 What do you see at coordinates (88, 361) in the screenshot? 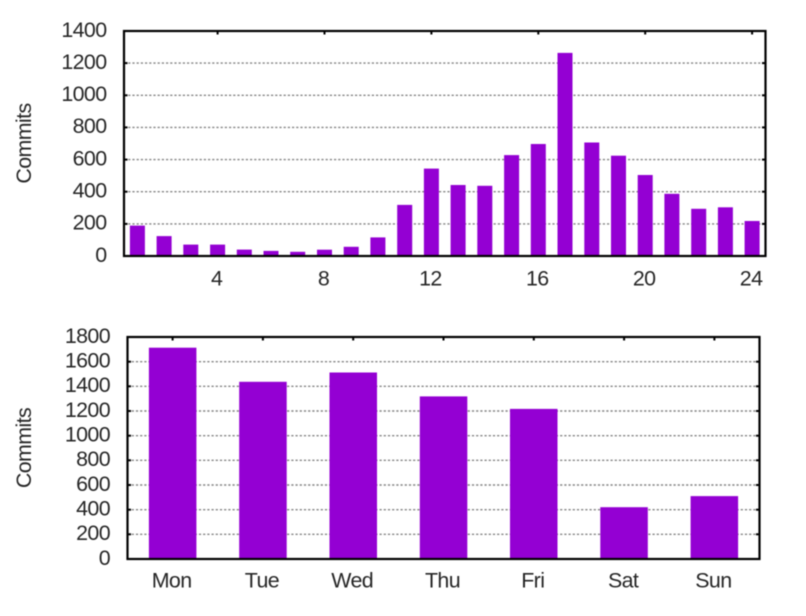
I see `svg-text: 1600` at bounding box center [88, 361].